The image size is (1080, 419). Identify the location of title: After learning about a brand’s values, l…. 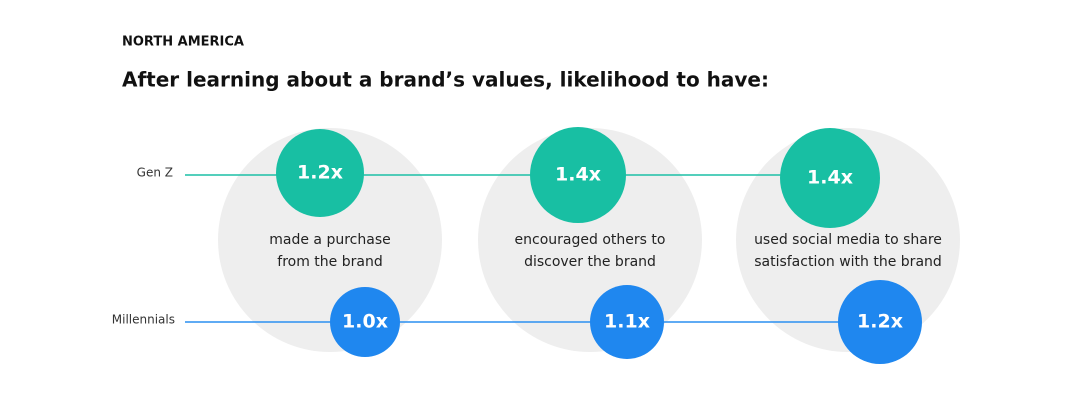
(445, 80).